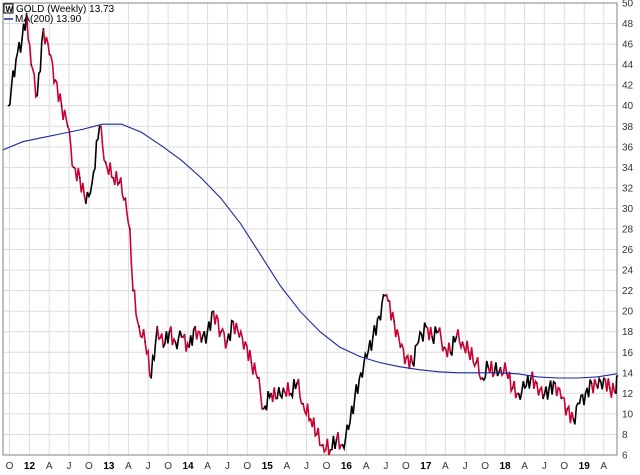 Image resolution: width=640 pixels, height=475 pixels. Describe the element at coordinates (48, 19) in the screenshot. I see `ma-legend-label: MA(200) 13.90` at that location.